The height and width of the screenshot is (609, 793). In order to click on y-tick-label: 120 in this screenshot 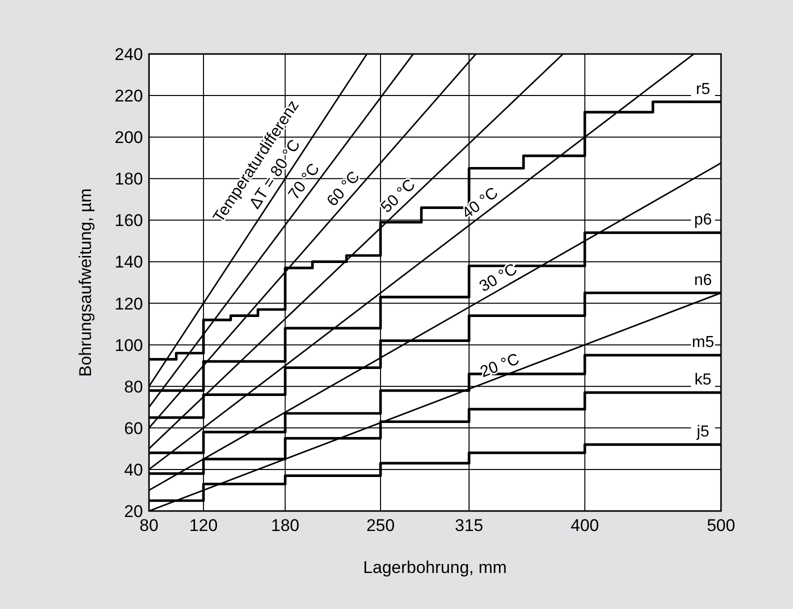, I will do `click(128, 304)`.